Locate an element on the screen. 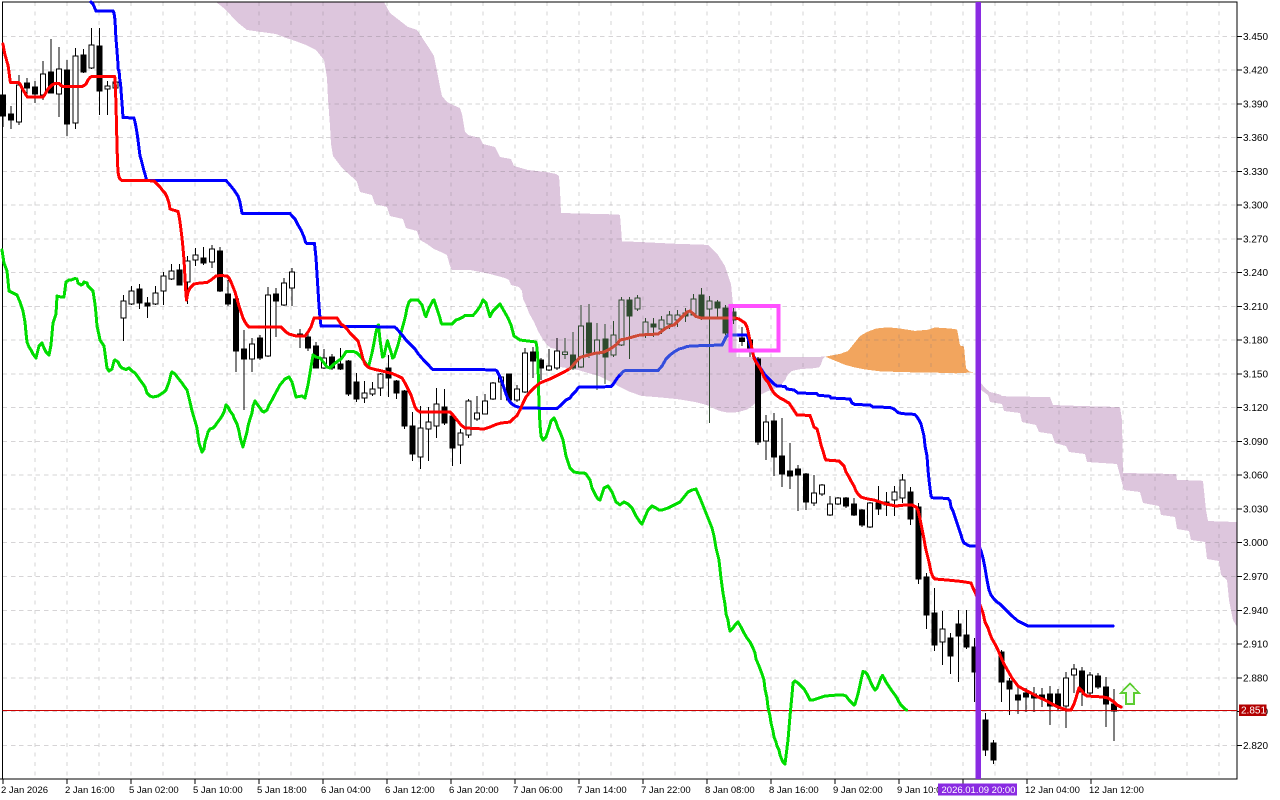 This screenshot has height=800, width=1280. svg-text: 9 Jan 10:00 is located at coordinates (922, 790).